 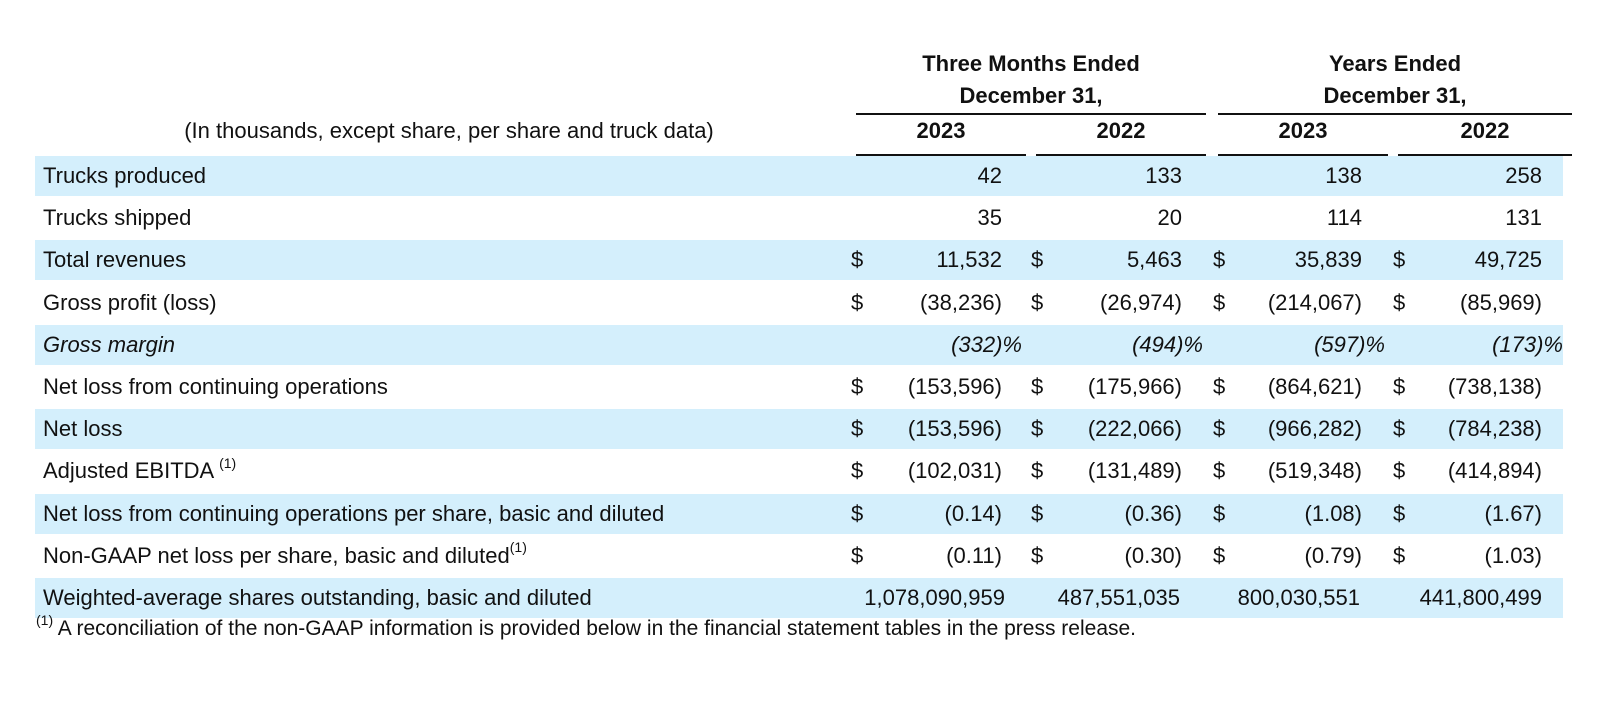 What do you see at coordinates (1031, 95) in the screenshot?
I see `three-months-header-line2: December 31,` at bounding box center [1031, 95].